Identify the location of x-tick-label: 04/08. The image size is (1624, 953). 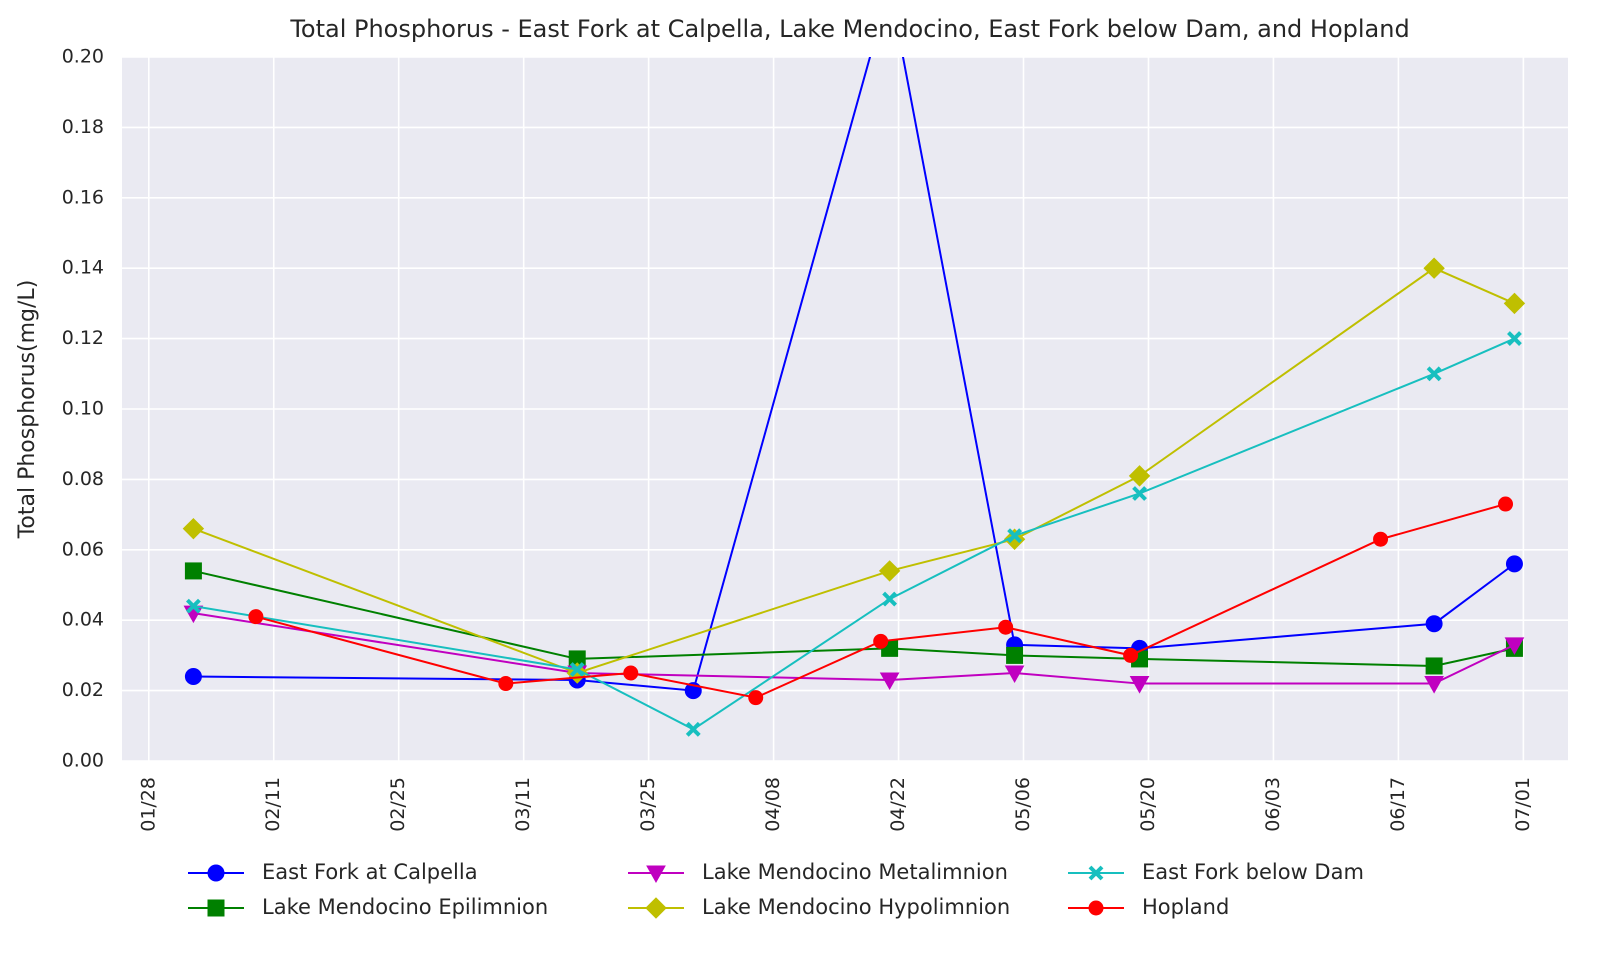
(773, 804).